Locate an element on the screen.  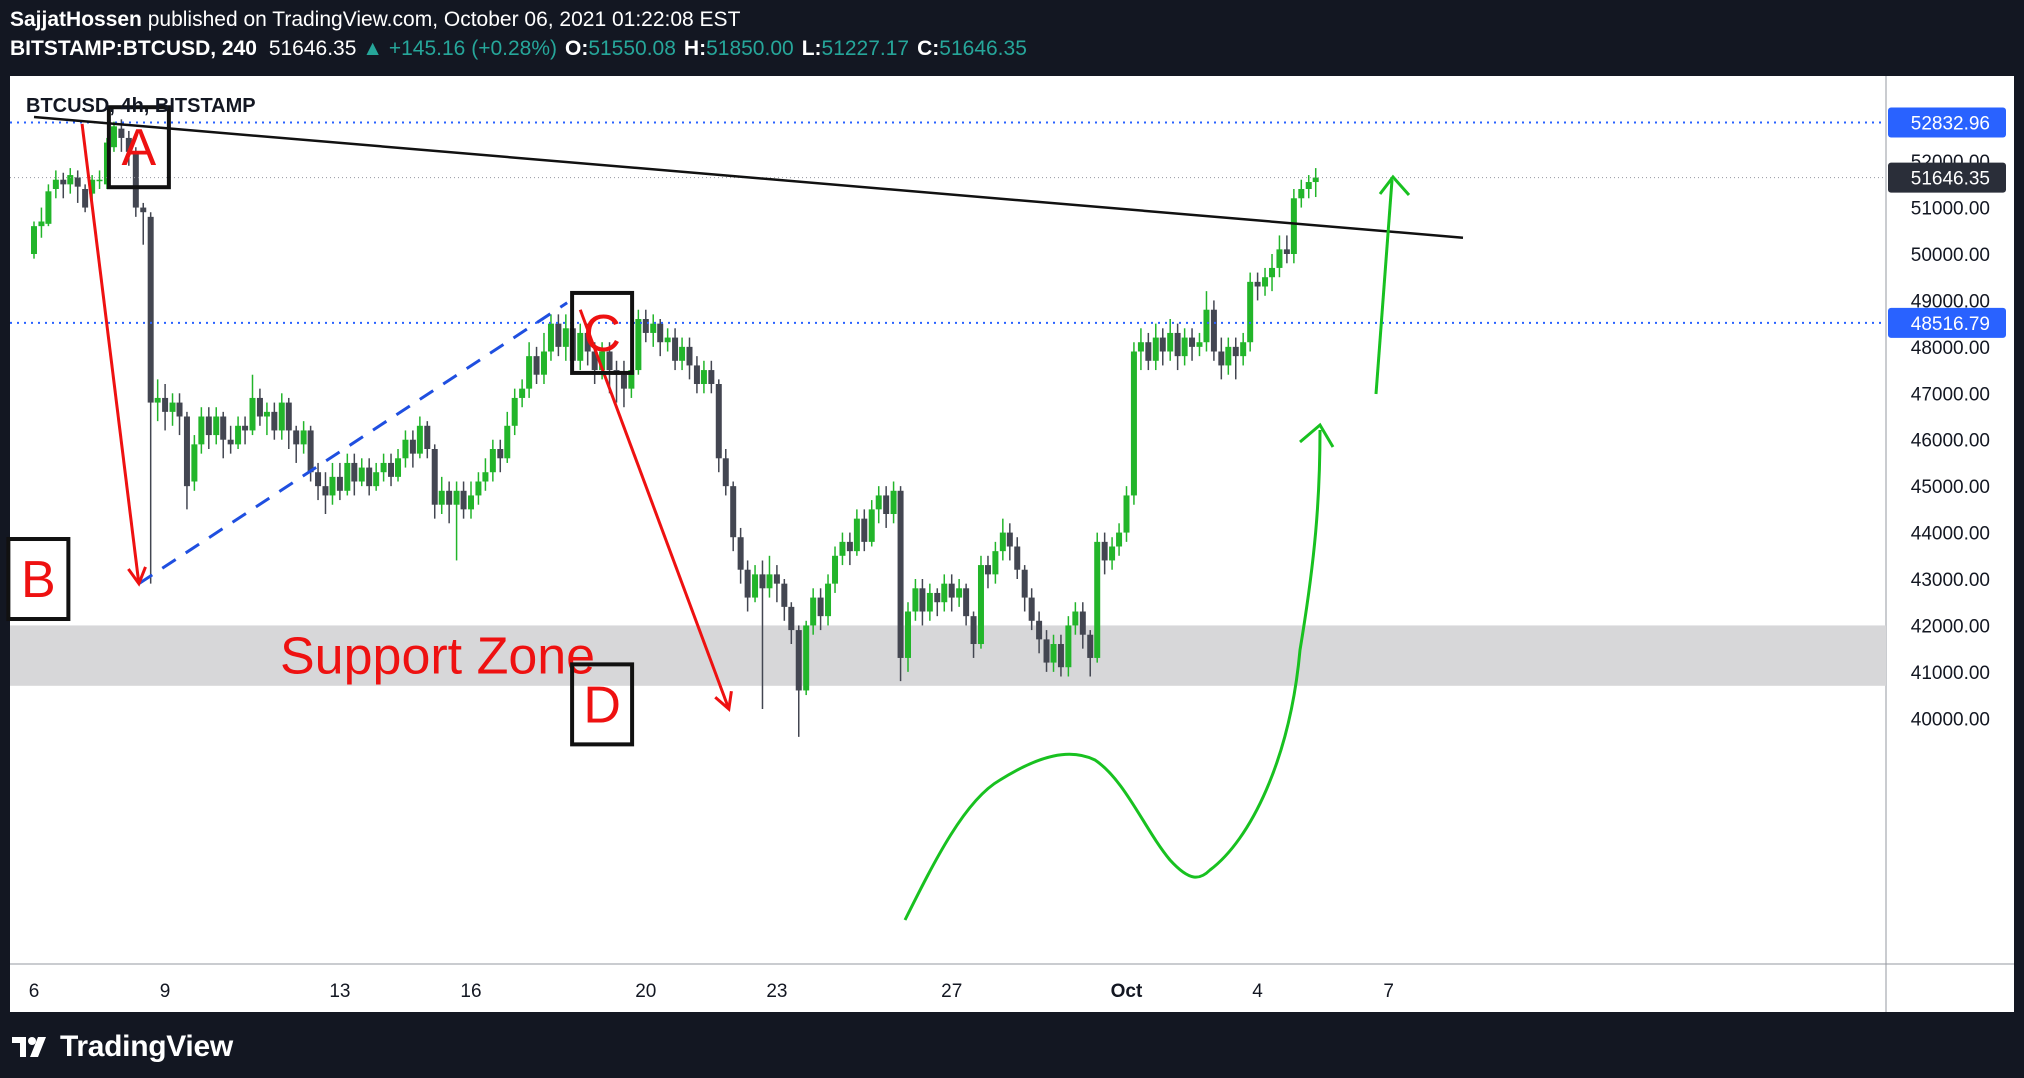
x-tick-label: 6 is located at coordinates (34, 991).